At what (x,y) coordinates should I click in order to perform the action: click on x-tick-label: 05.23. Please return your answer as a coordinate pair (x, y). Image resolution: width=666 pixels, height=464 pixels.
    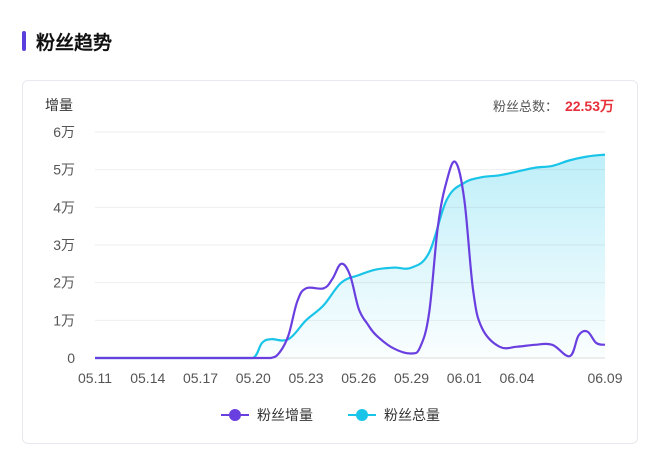
    Looking at the image, I should click on (306, 378).